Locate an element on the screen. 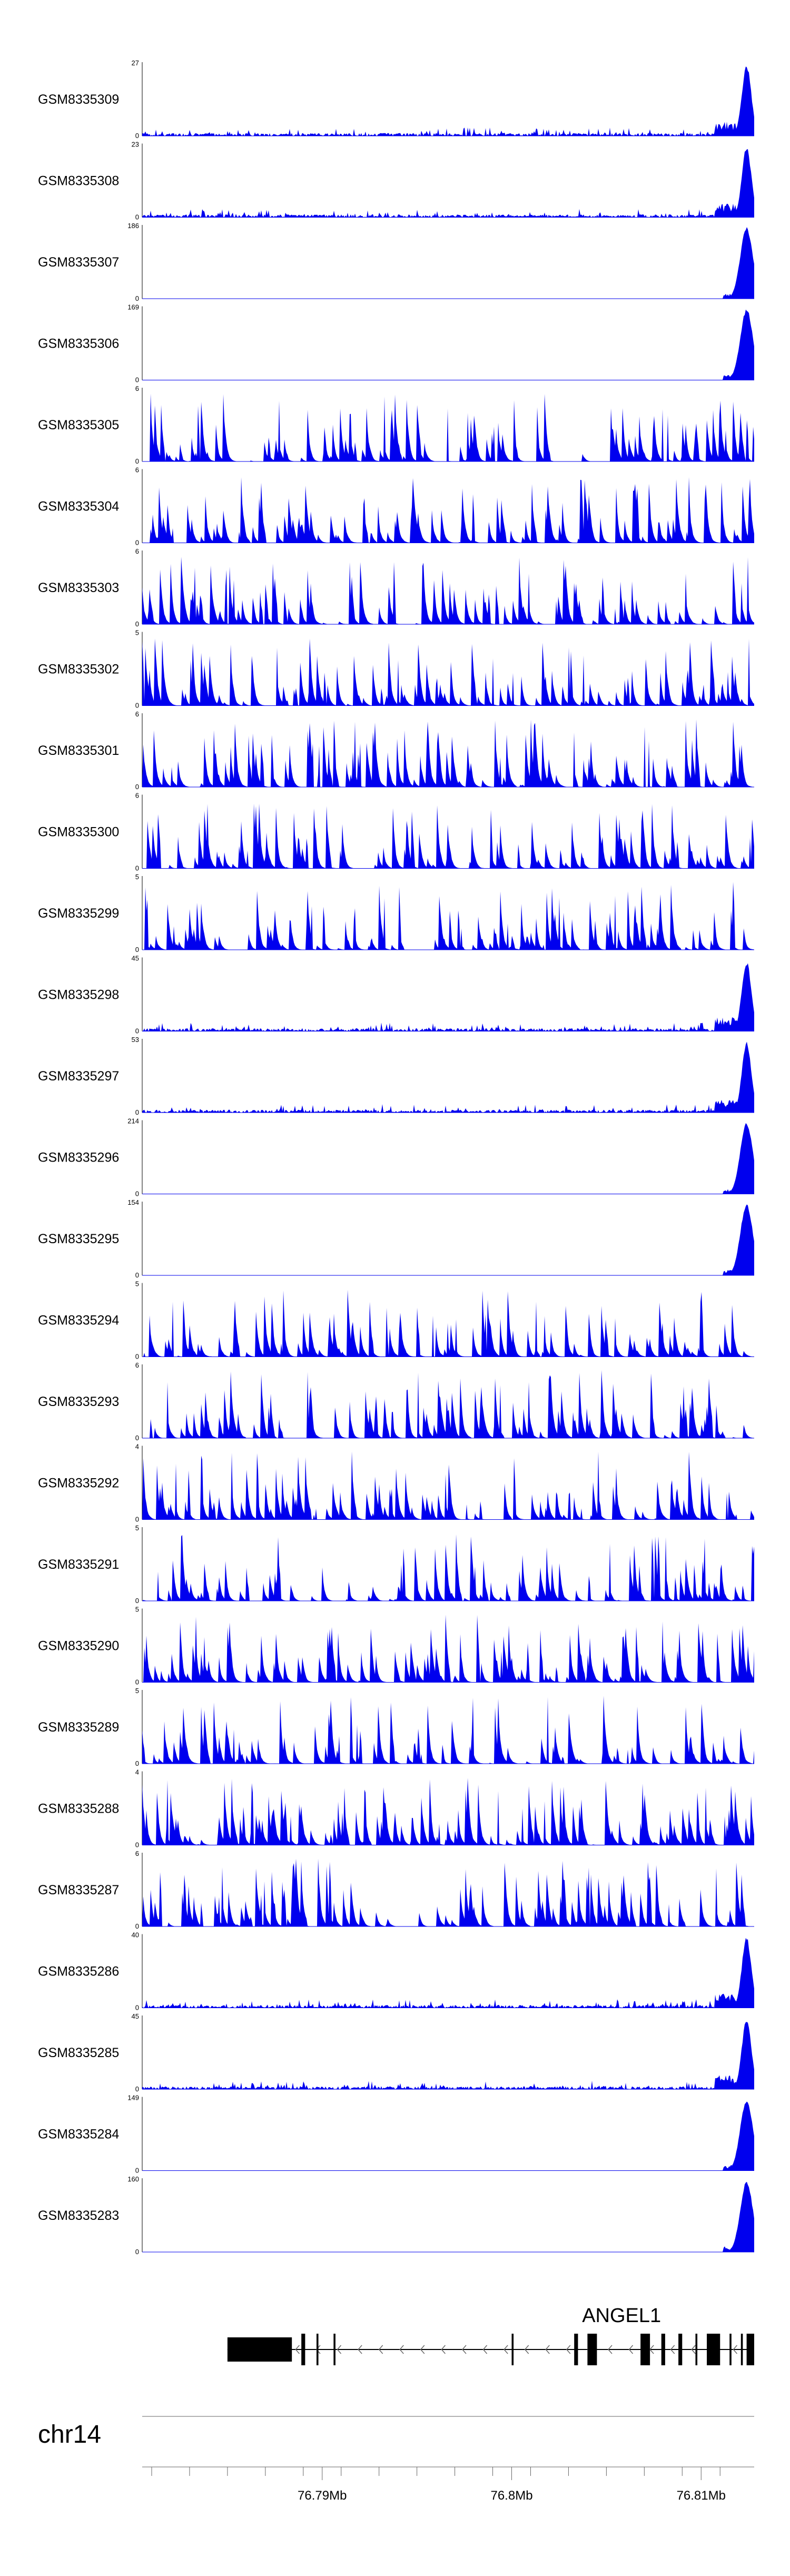  track-GSM8335309: GSM8335309 27 0 is located at coordinates (396, 99).